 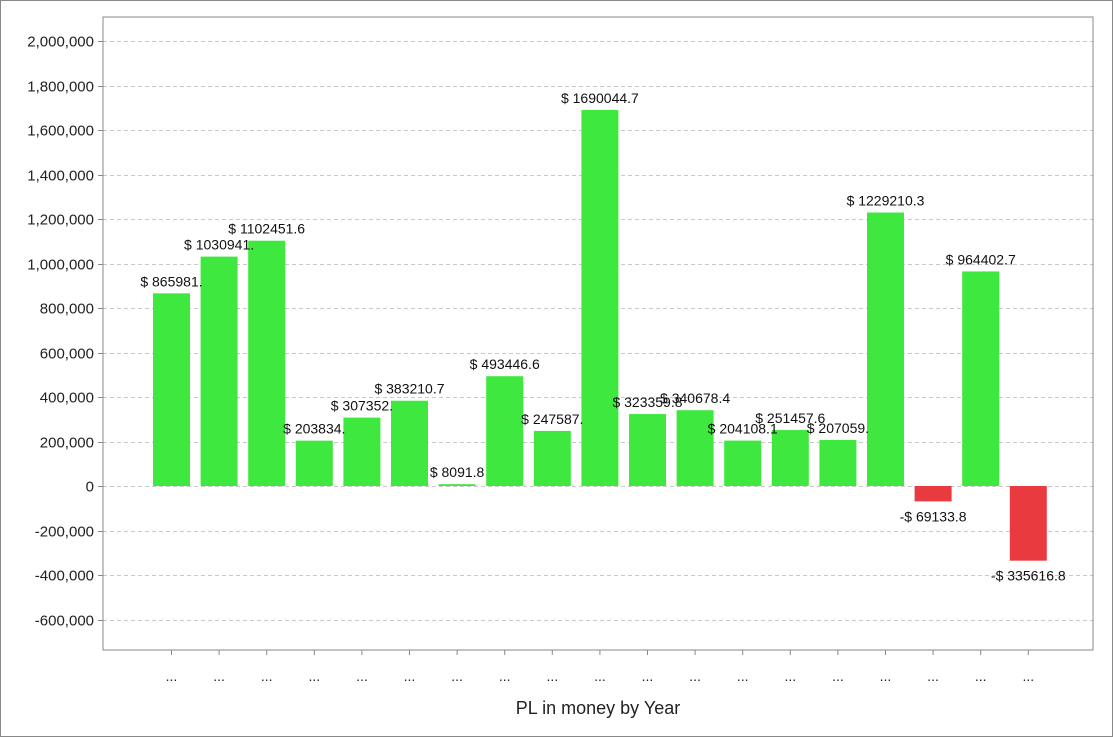 What do you see at coordinates (552, 419) in the screenshot?
I see `data-label: $ 247587.` at bounding box center [552, 419].